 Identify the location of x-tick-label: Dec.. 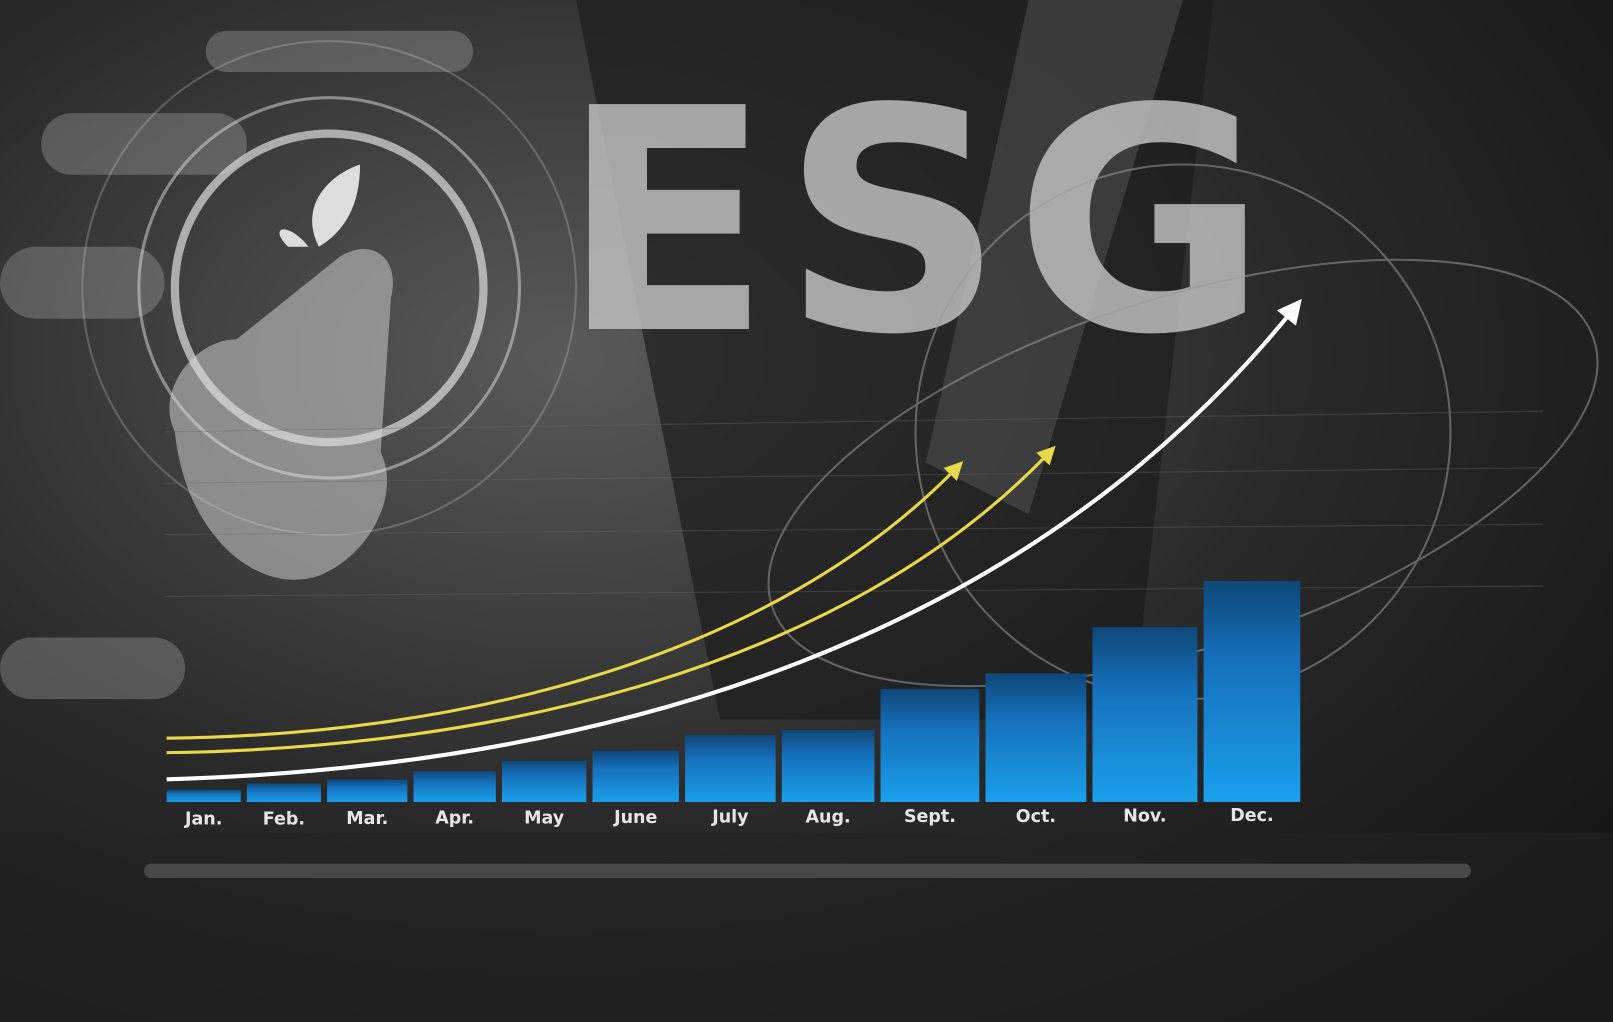
(1251, 816).